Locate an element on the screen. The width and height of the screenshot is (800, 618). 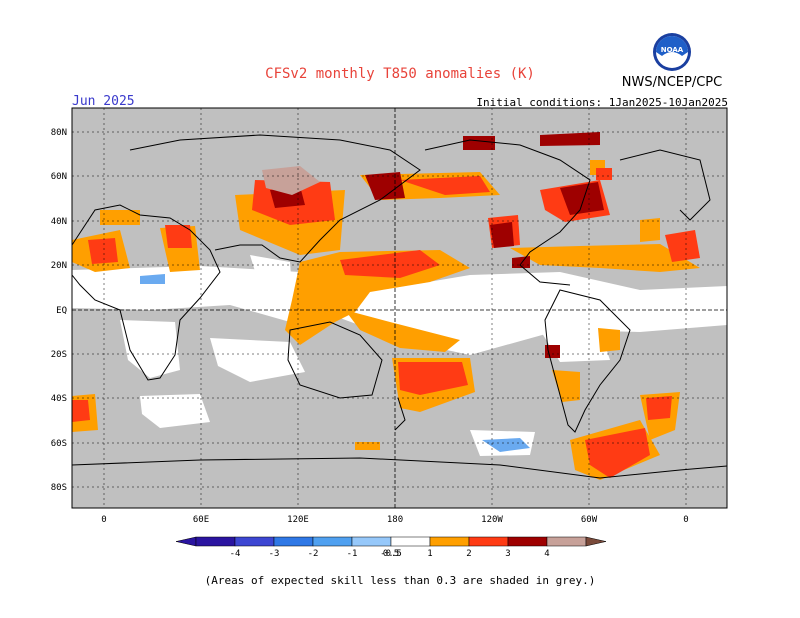
agency-label: NWS/NCEP/CPC is located at coordinates (672, 82).